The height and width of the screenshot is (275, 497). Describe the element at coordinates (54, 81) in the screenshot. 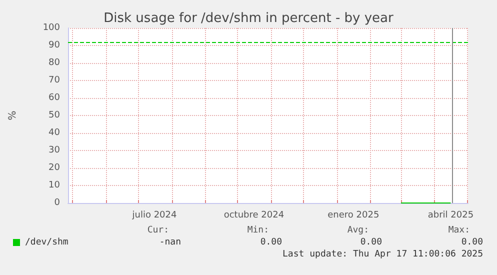

I see `y-tick-label: 70` at that location.